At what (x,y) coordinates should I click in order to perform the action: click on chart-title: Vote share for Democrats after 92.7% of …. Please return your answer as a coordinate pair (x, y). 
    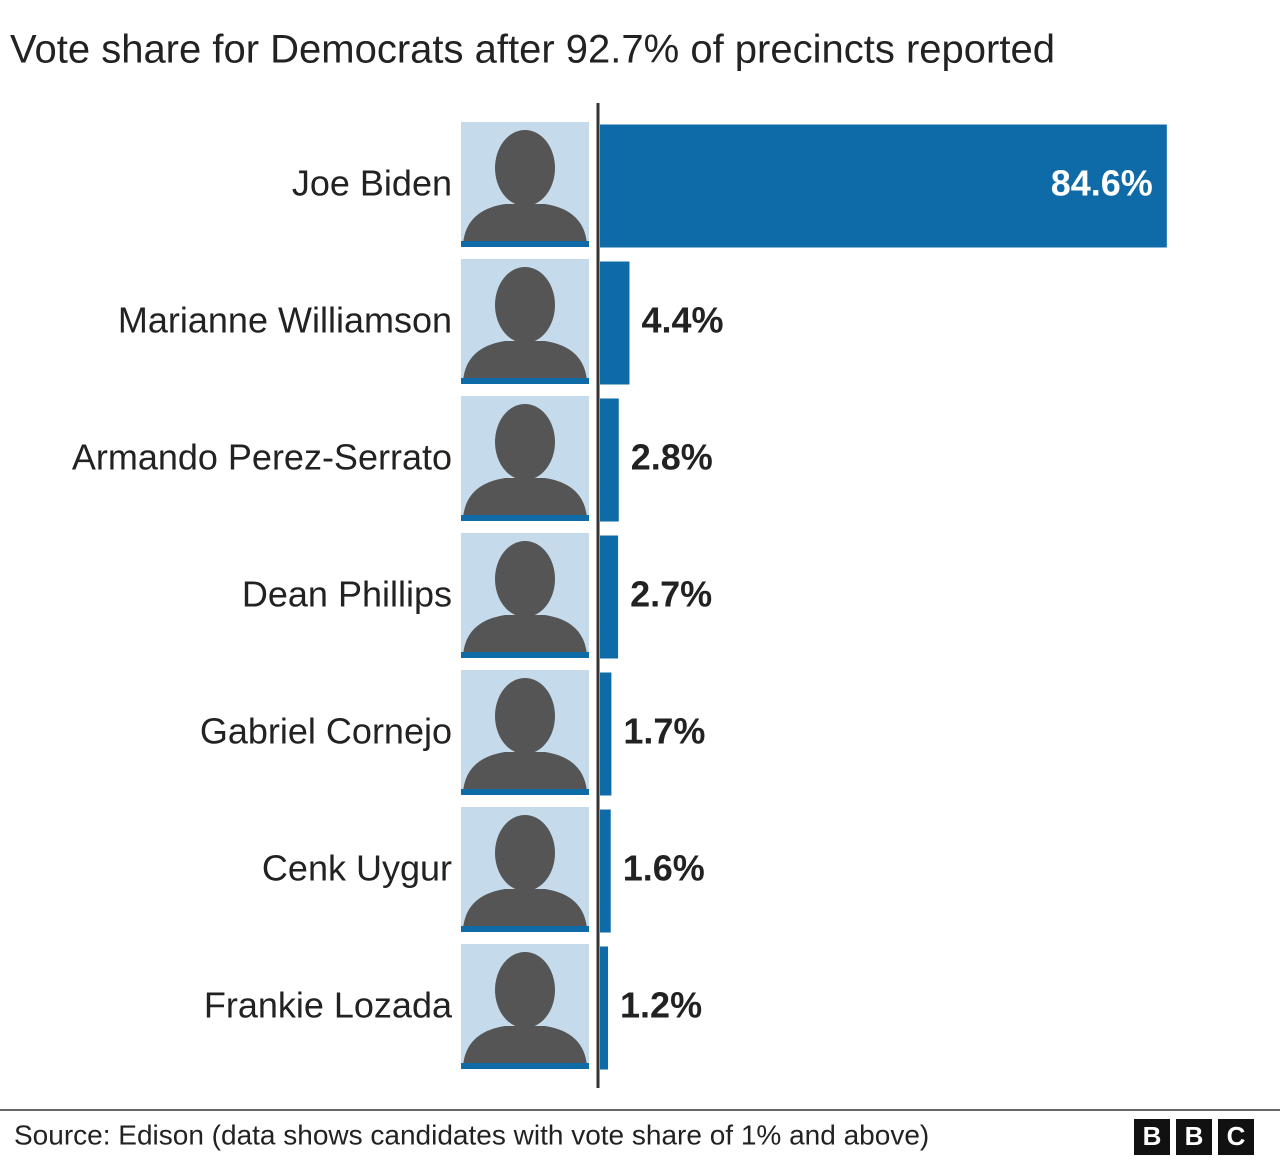
    Looking at the image, I should click on (532, 50).